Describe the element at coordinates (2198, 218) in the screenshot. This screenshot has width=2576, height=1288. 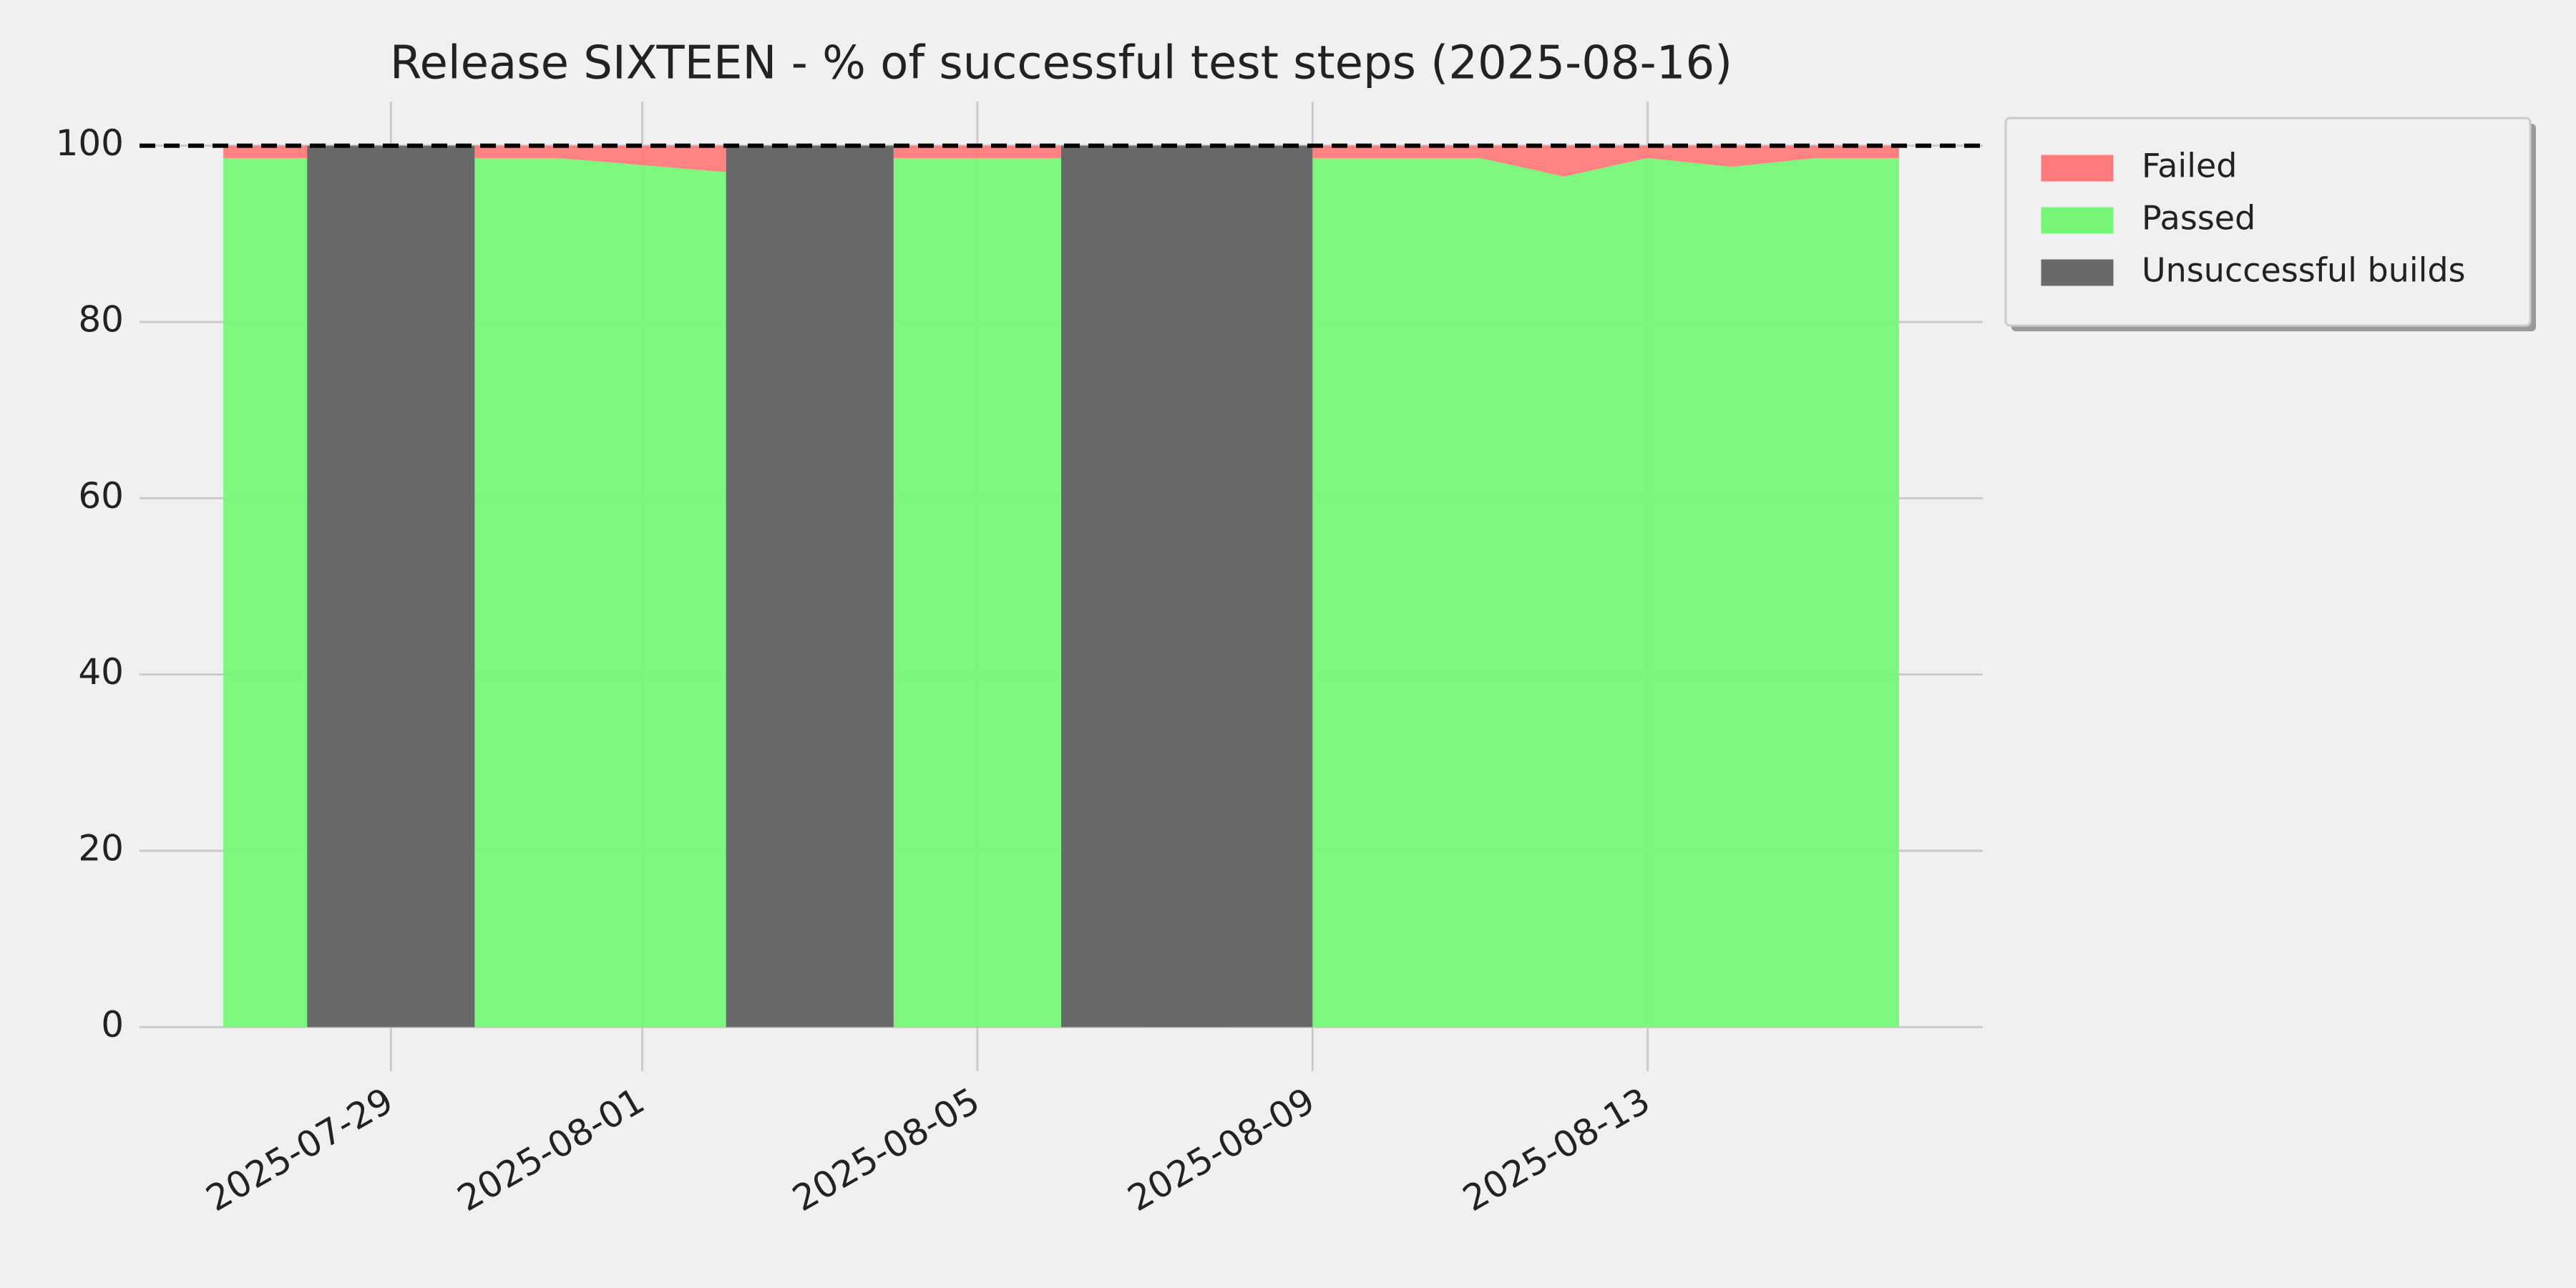
I see `legend-label: Passed` at that location.